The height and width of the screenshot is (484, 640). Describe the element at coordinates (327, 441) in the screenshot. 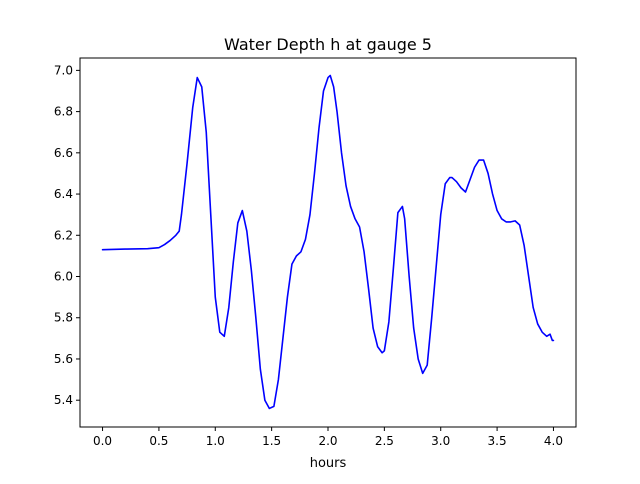

I see `x-tick-label: 2.0` at that location.